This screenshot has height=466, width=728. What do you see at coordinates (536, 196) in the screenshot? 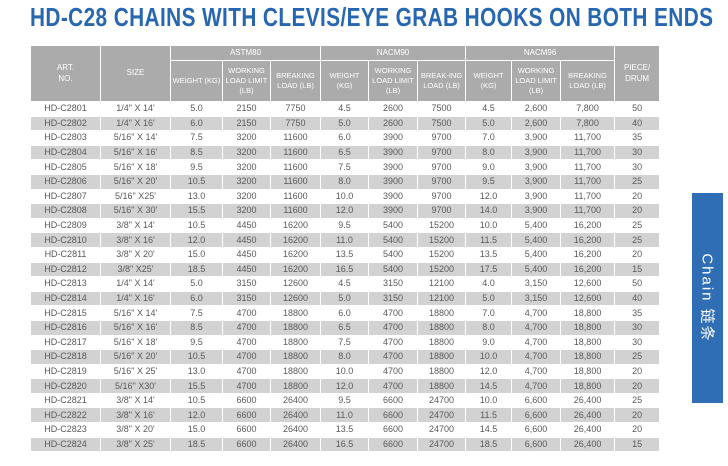
I see `cell-nacm96-wll: 3,900` at bounding box center [536, 196].